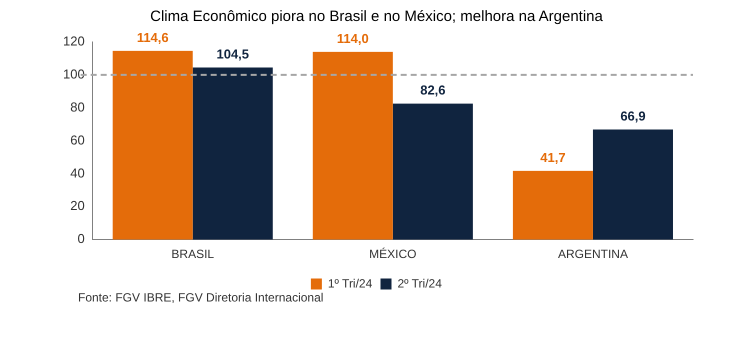  I want to click on x-tick-label: ARGENTINA, so click(593, 254).